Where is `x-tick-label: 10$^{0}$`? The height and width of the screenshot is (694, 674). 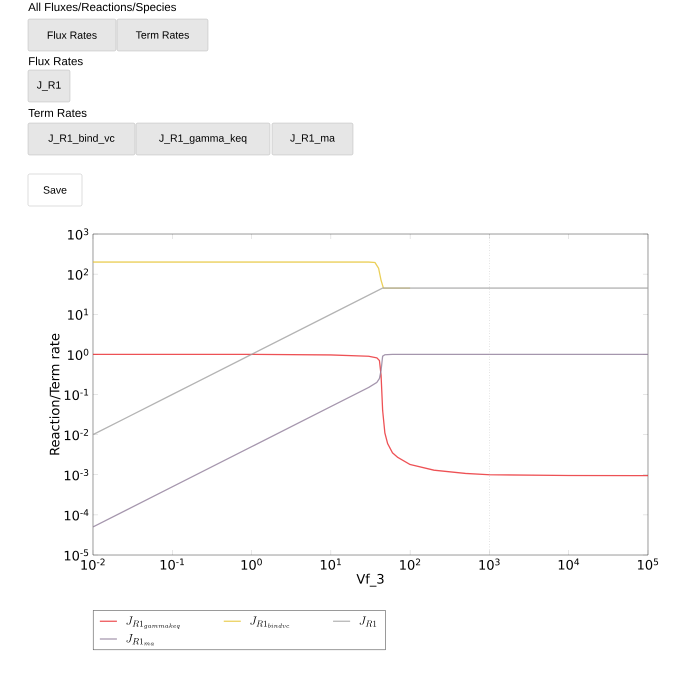 x-tick-label: 10$^{0}$ is located at coordinates (252, 564).